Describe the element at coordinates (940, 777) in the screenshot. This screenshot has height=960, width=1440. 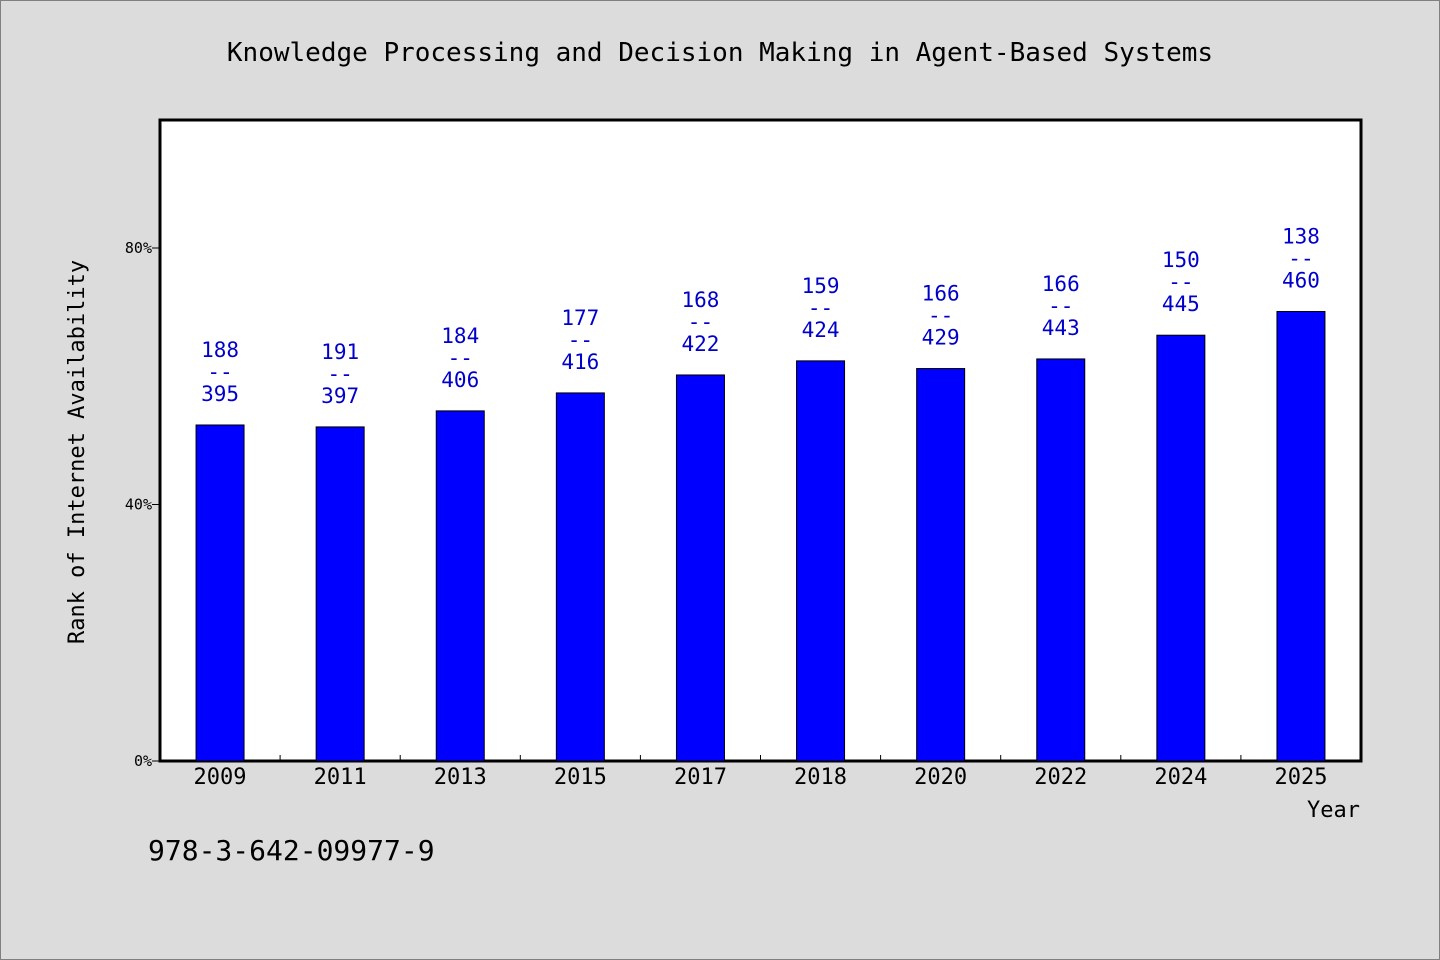
I see `x-tick-label-2020: 2020` at that location.